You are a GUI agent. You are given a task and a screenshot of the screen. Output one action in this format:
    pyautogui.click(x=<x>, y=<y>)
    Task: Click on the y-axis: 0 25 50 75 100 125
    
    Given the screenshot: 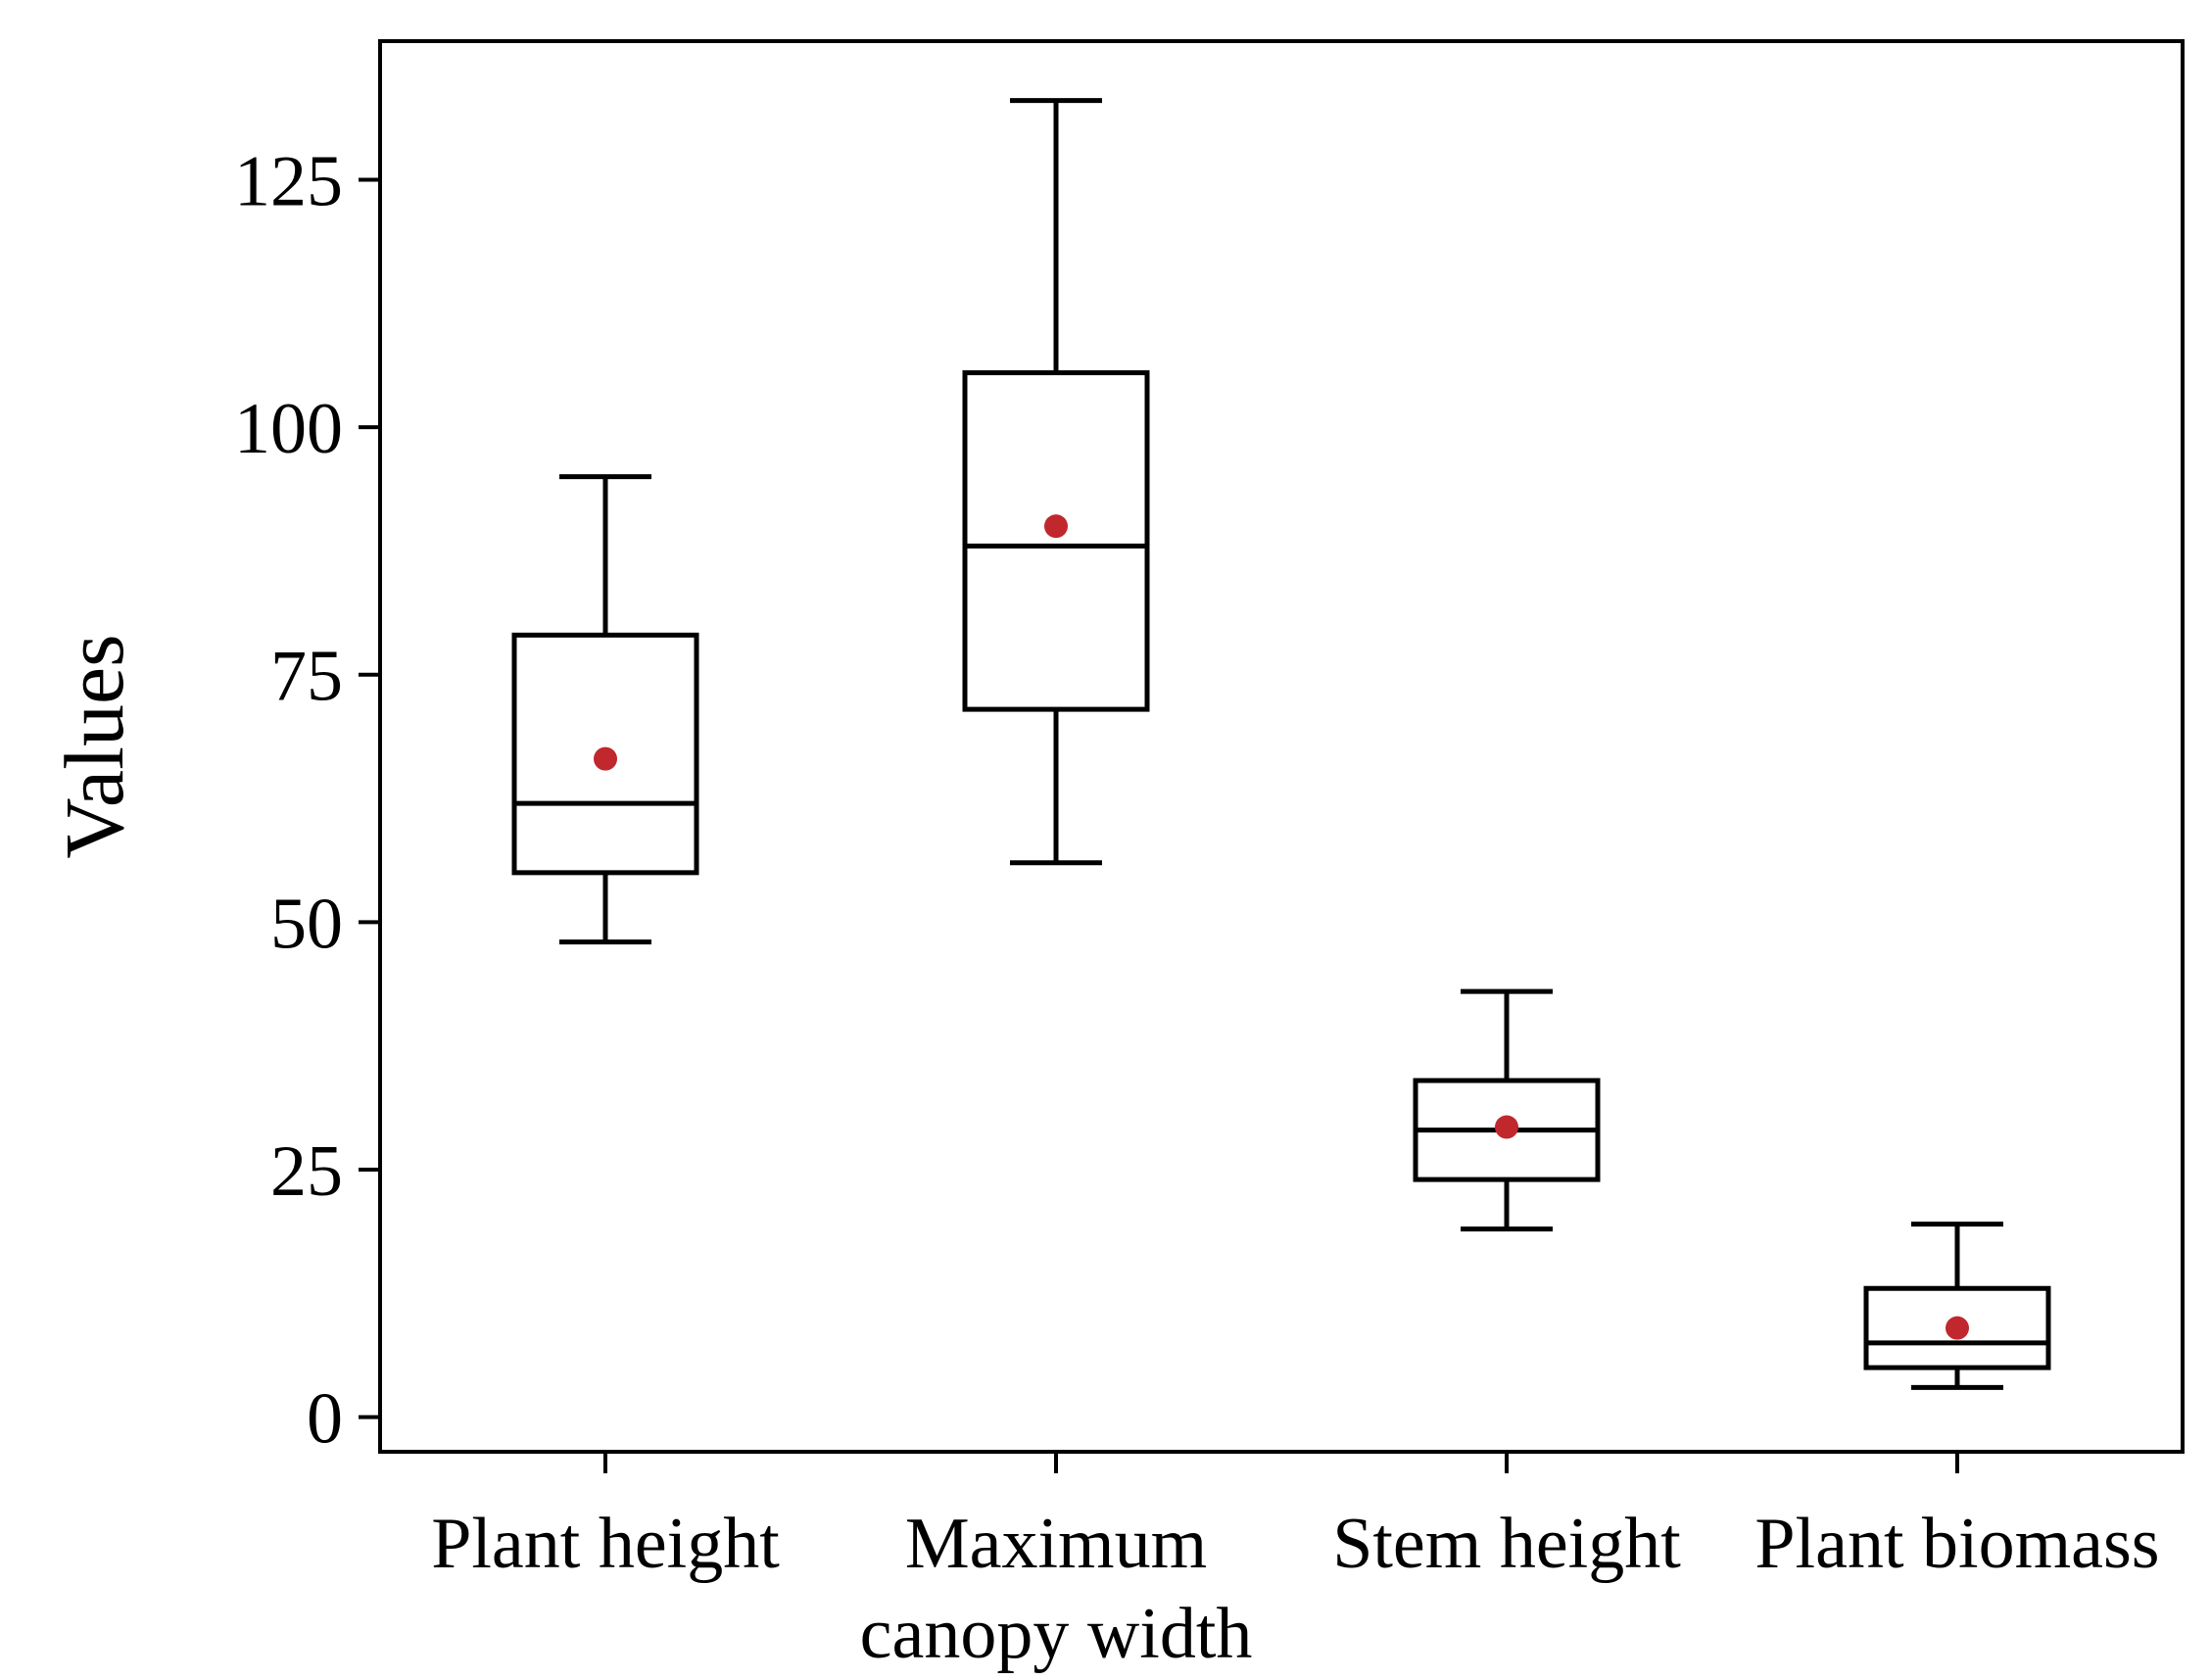 What is the action you would take?
    pyautogui.click(x=307, y=800)
    